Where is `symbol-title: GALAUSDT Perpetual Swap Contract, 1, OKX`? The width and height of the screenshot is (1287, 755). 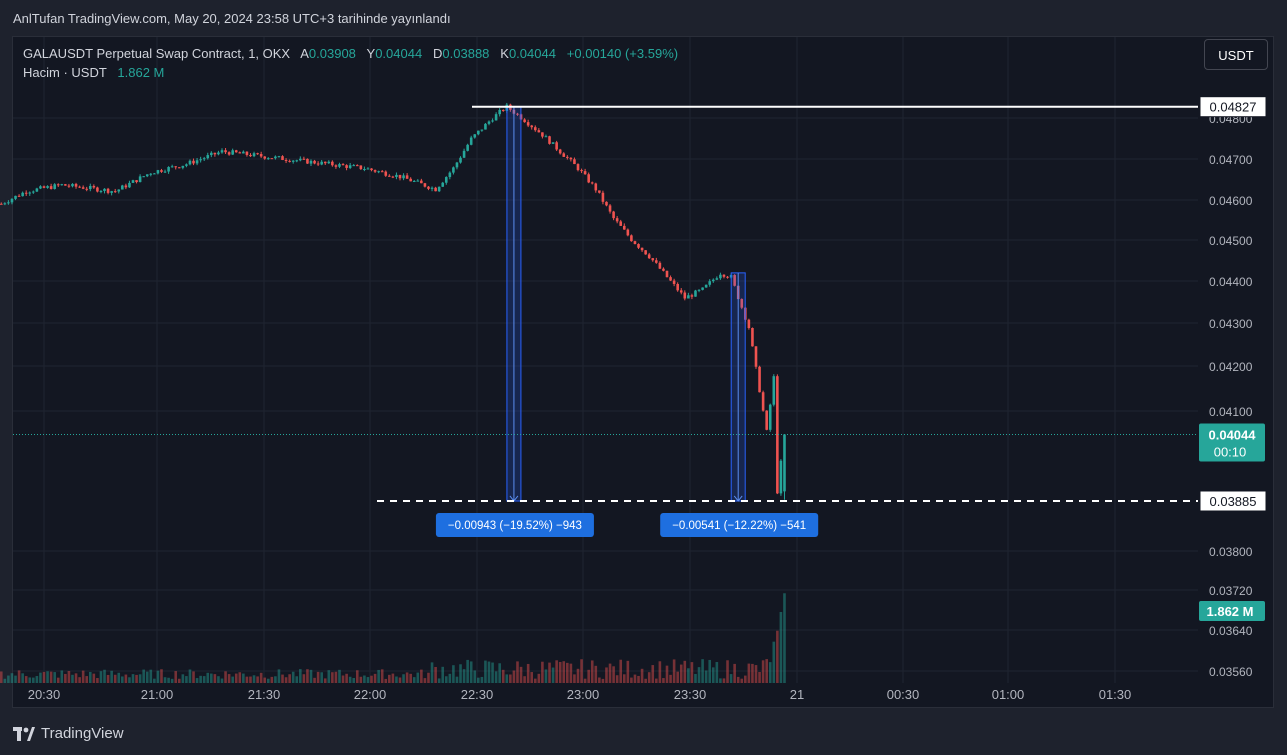
symbol-title: GALAUSDT Perpetual Swap Contract, 1, OKX is located at coordinates (157, 53).